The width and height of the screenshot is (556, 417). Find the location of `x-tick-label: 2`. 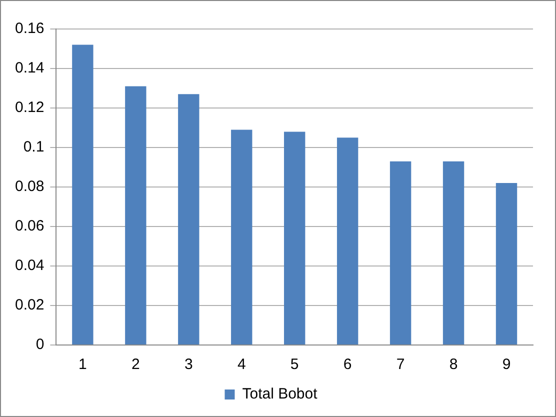

x-tick-label: 2 is located at coordinates (135, 365).